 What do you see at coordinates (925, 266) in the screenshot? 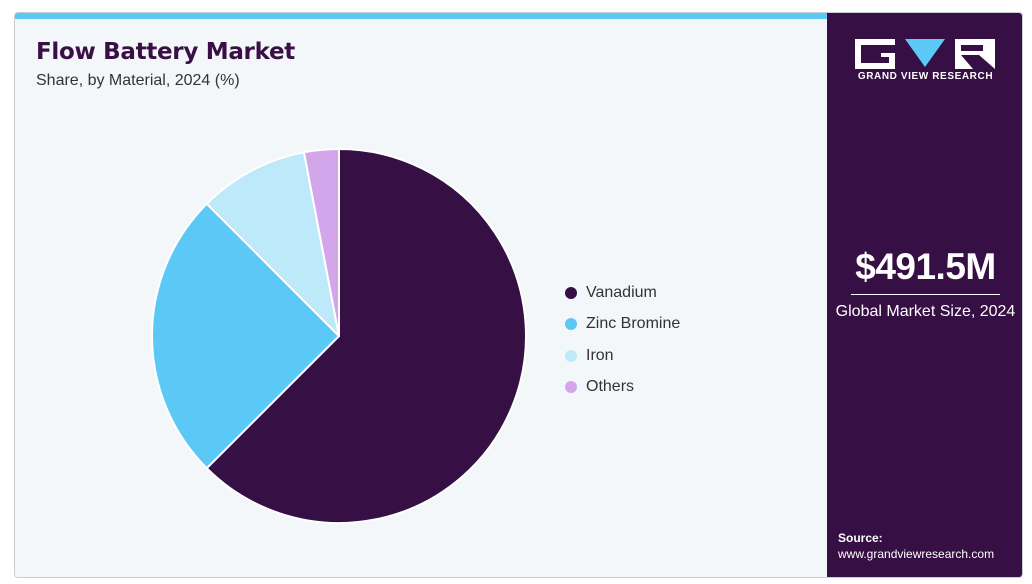
I see `market-size-value: $491.5M` at bounding box center [925, 266].